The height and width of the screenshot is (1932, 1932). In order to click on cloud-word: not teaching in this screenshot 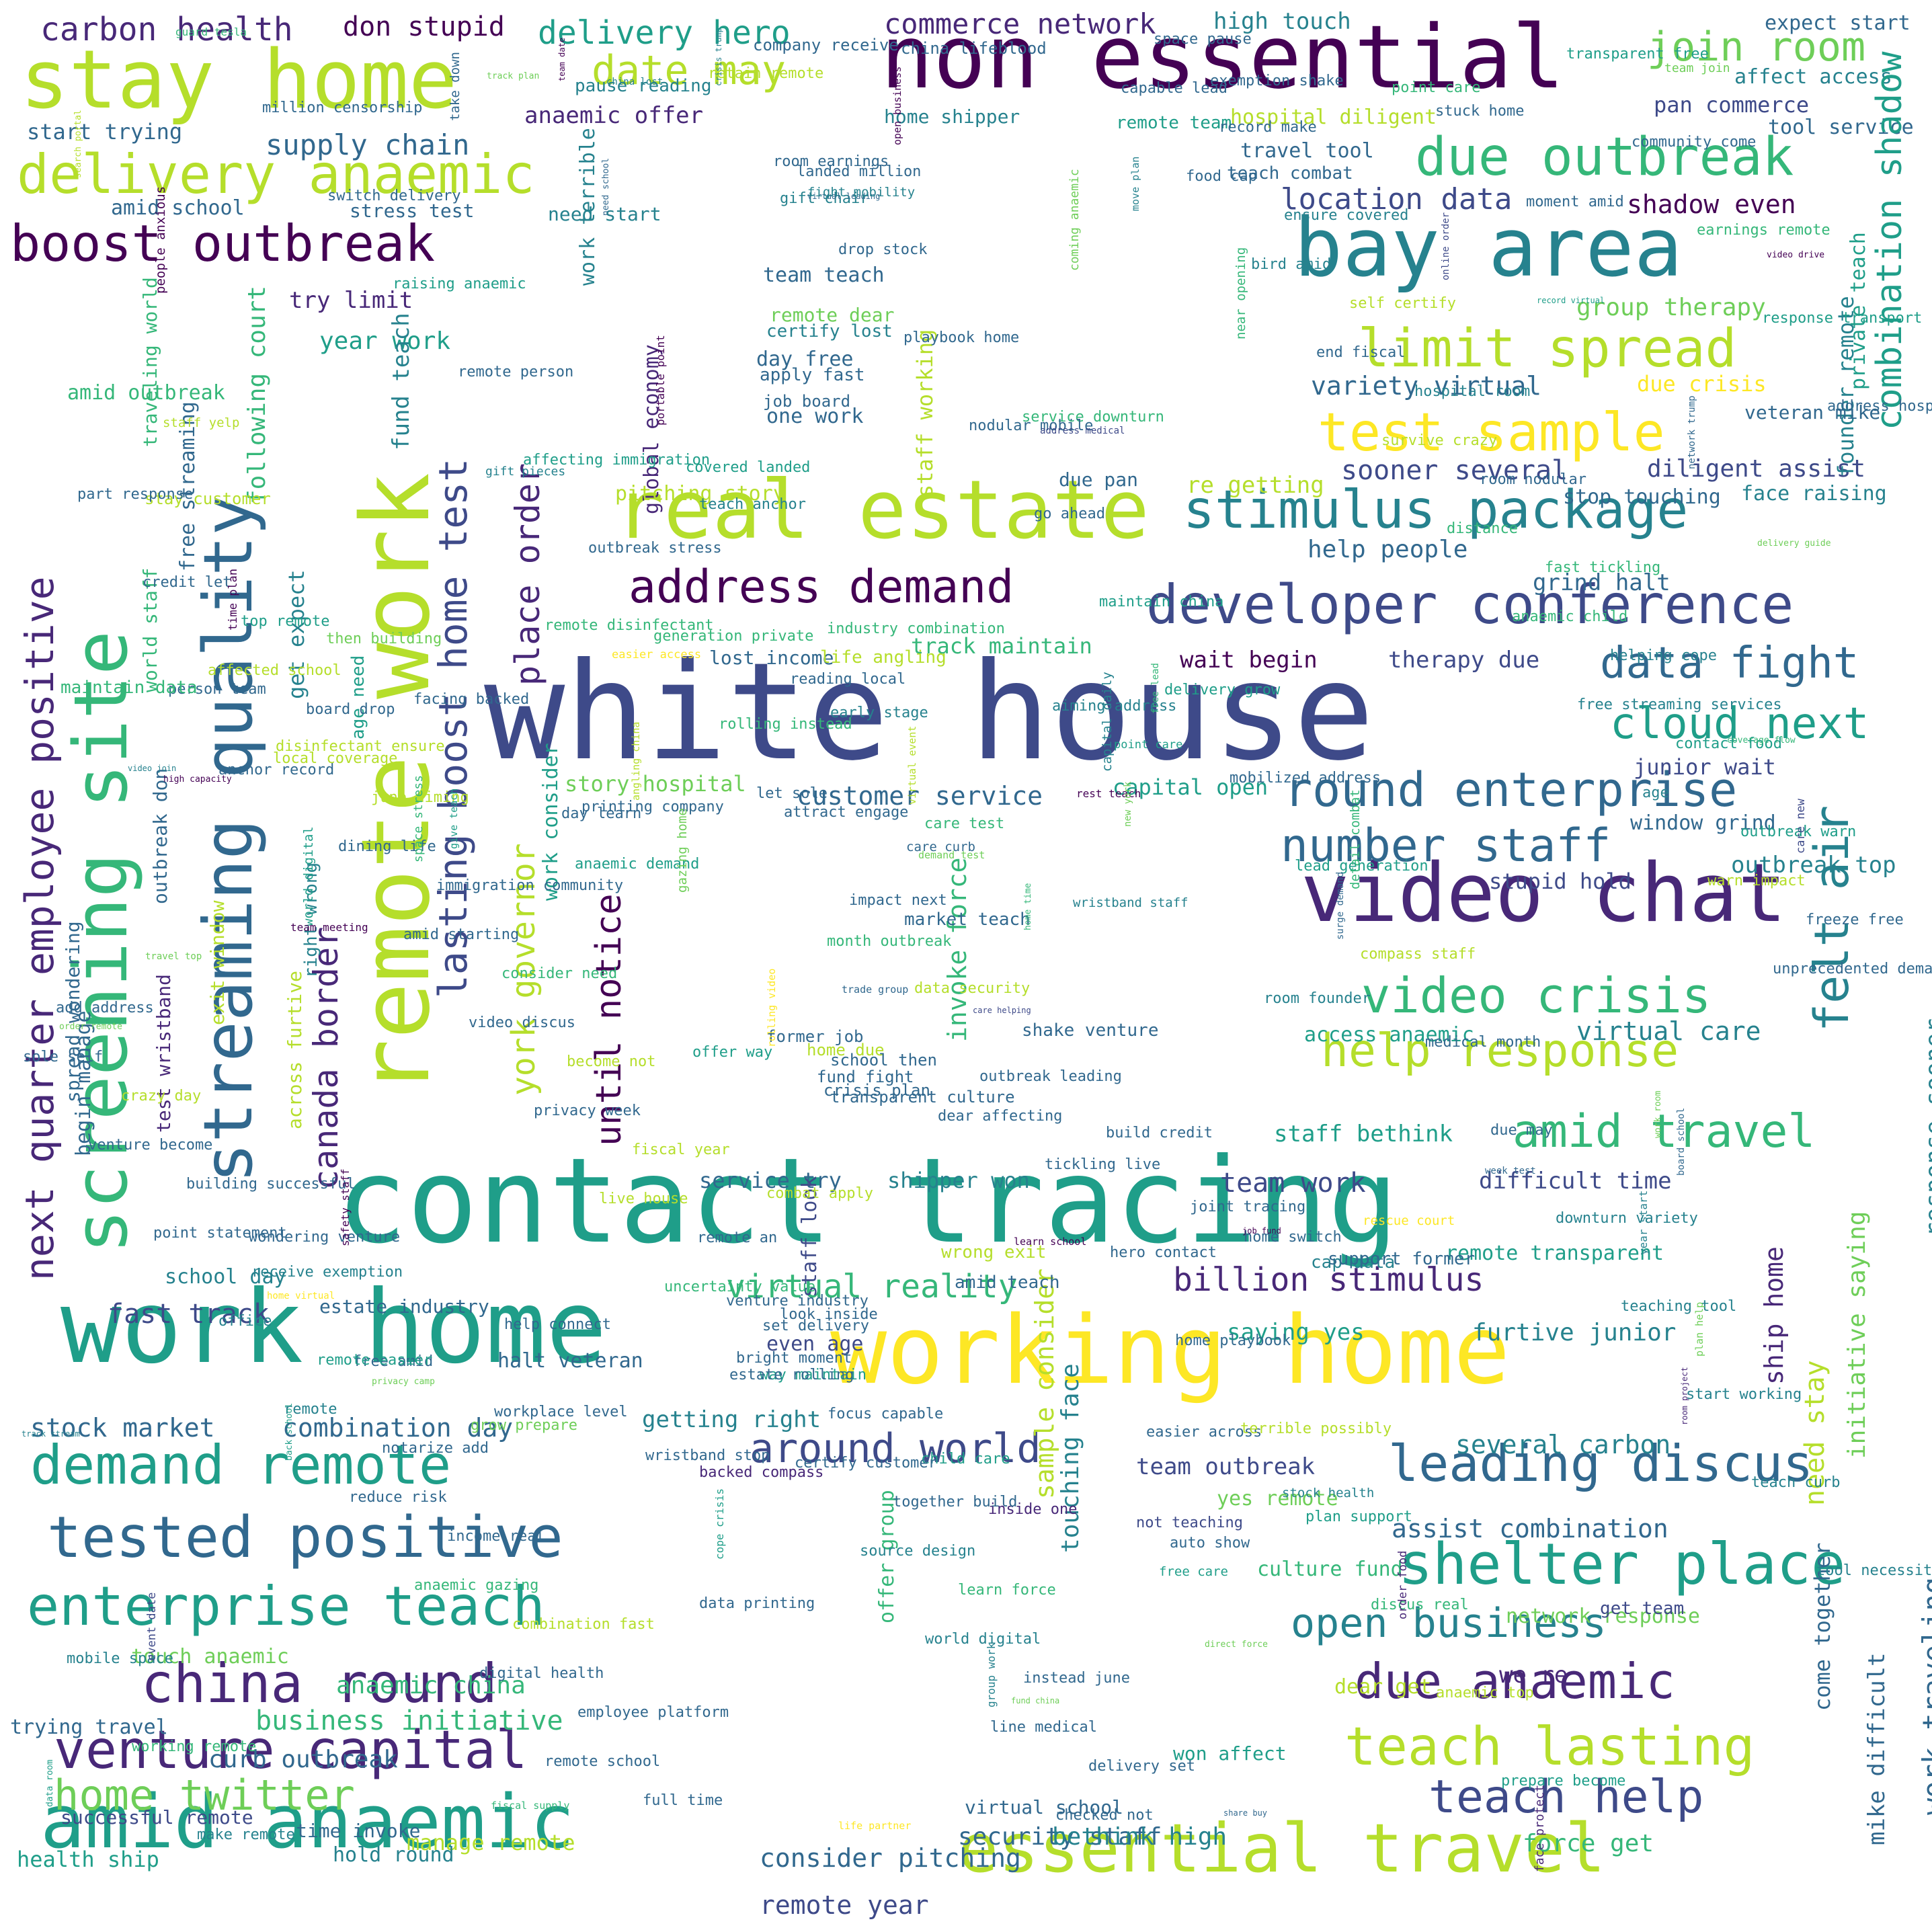, I will do `click(1189, 1523)`.